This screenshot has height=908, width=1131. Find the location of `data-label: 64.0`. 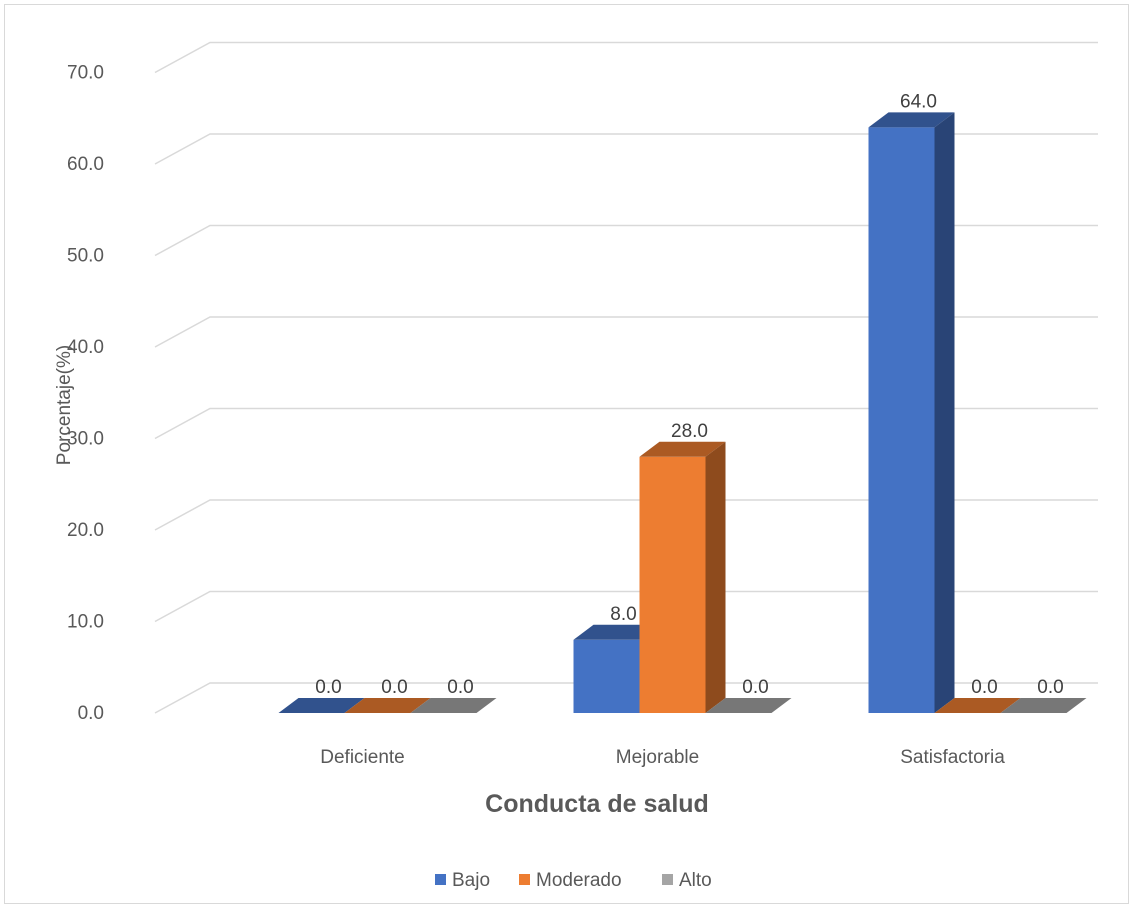

data-label: 64.0 is located at coordinates (918, 101).